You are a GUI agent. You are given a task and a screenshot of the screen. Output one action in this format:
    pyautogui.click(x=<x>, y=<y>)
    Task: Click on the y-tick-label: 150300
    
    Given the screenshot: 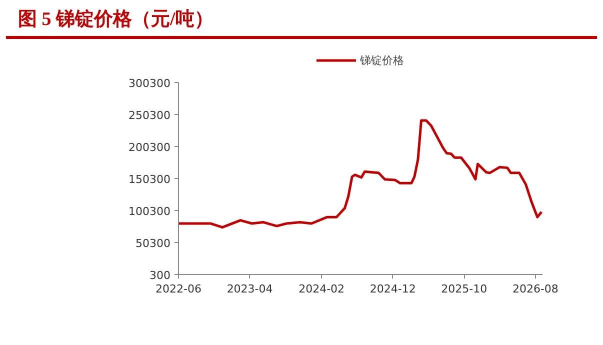 What is the action you would take?
    pyautogui.click(x=149, y=179)
    